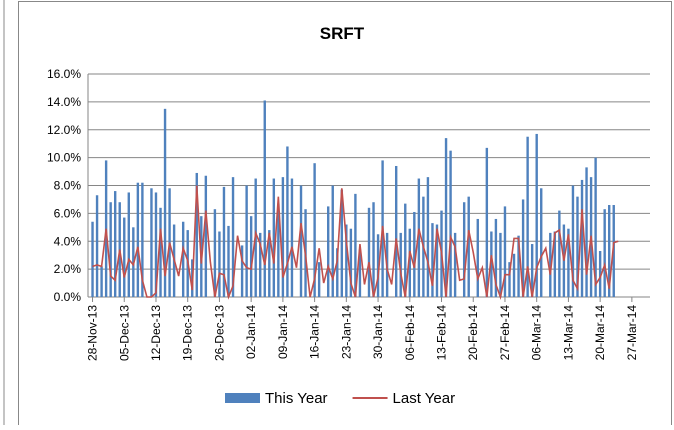  What do you see at coordinates (473, 333) in the screenshot?
I see `x-tick-label: 20-Feb-14` at bounding box center [473, 333].